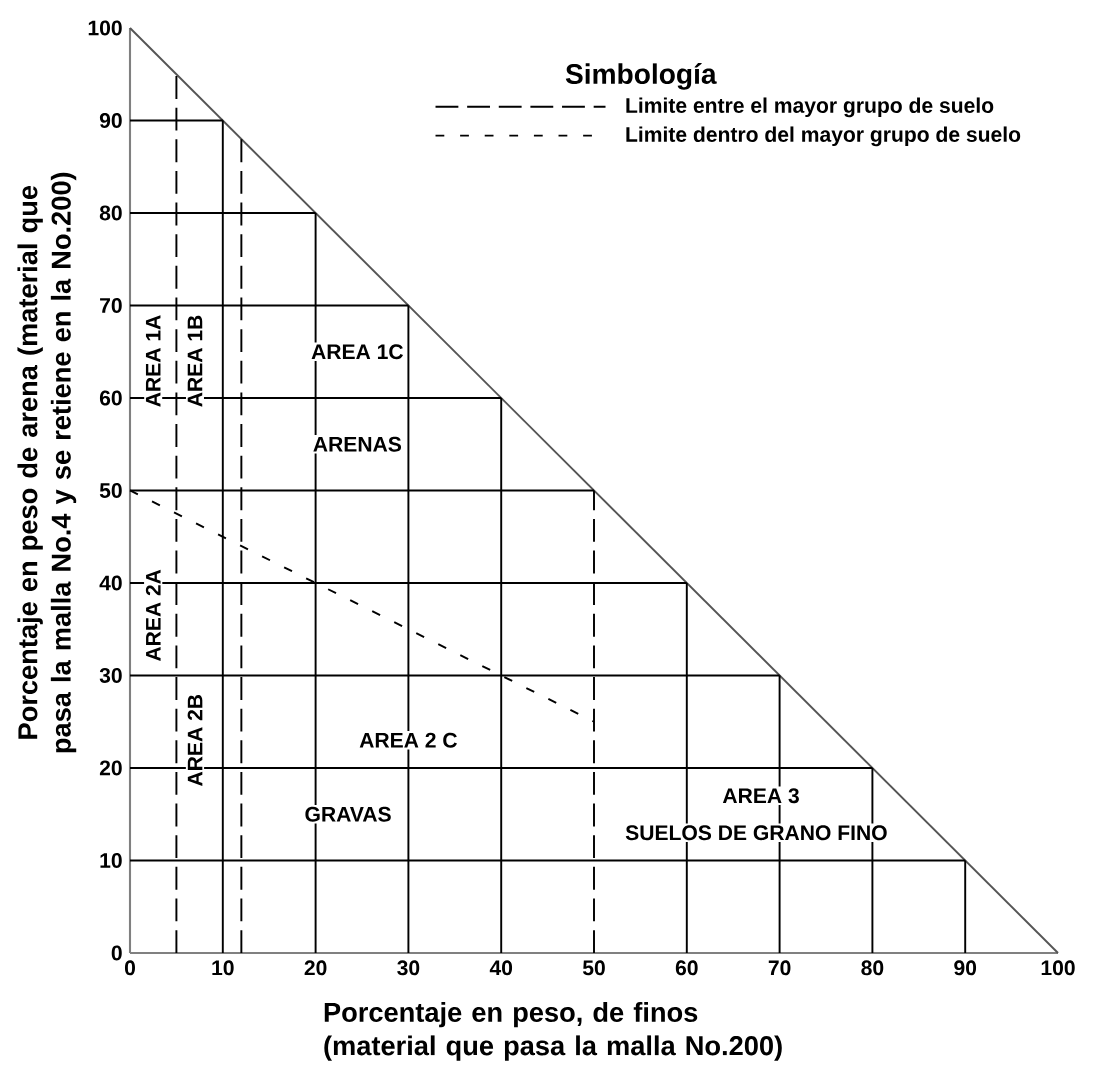 This screenshot has width=1101, height=1070. Describe the element at coordinates (110, 768) in the screenshot. I see `y-tick-label: 20` at that location.